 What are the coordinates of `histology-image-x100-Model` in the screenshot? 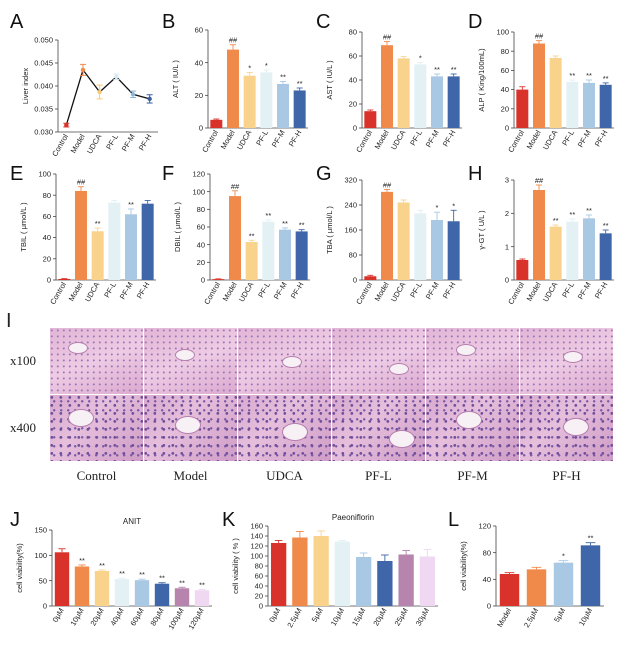 It's located at (190, 361).